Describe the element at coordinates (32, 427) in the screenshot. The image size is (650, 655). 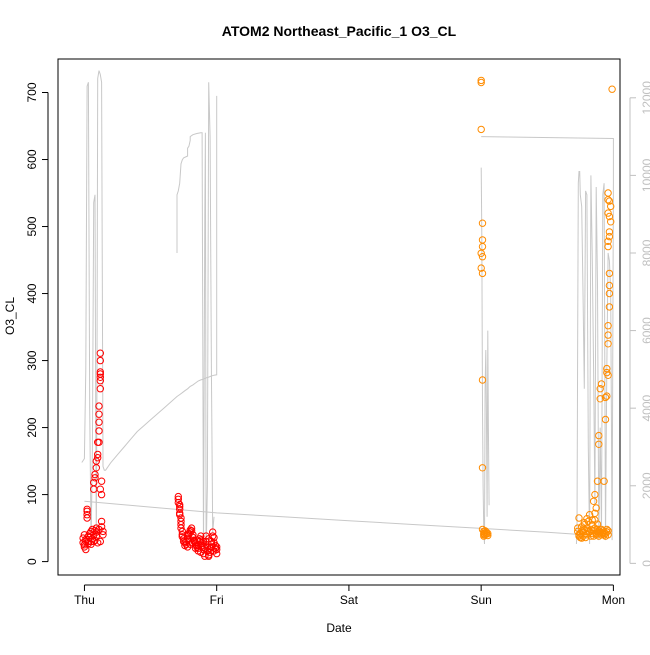
I see `y-tick-label: 200` at that location.